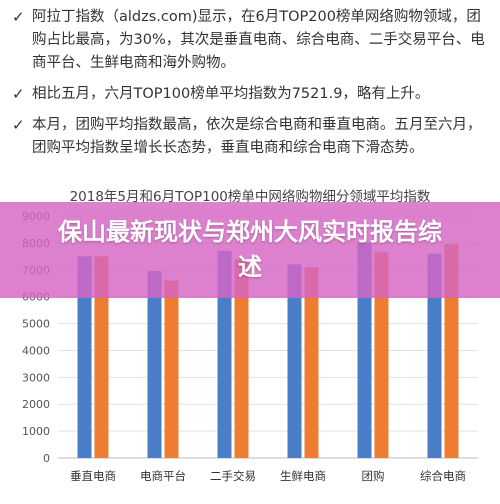  Describe the element at coordinates (36, 324) in the screenshot. I see `y-tick-label: 5000` at that location.